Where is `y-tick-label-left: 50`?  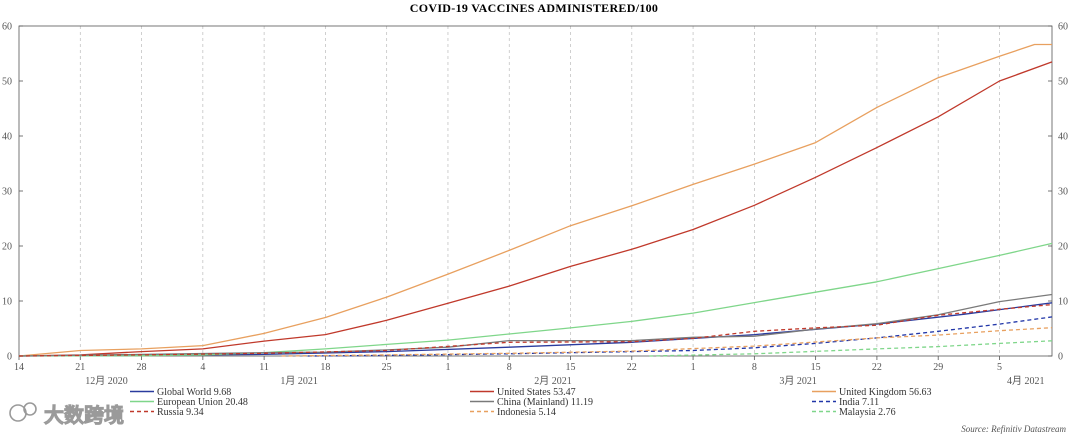 y-tick-label-left: 50 is located at coordinates (7, 82).